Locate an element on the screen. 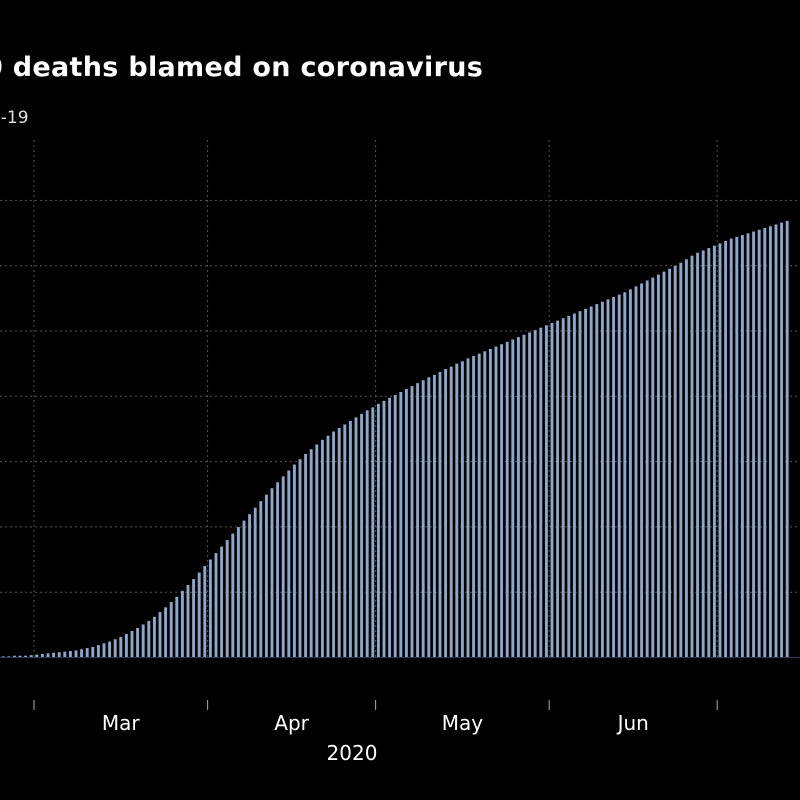 The image size is (800, 800). x-axis-year-label: 2020 is located at coordinates (352, 753).